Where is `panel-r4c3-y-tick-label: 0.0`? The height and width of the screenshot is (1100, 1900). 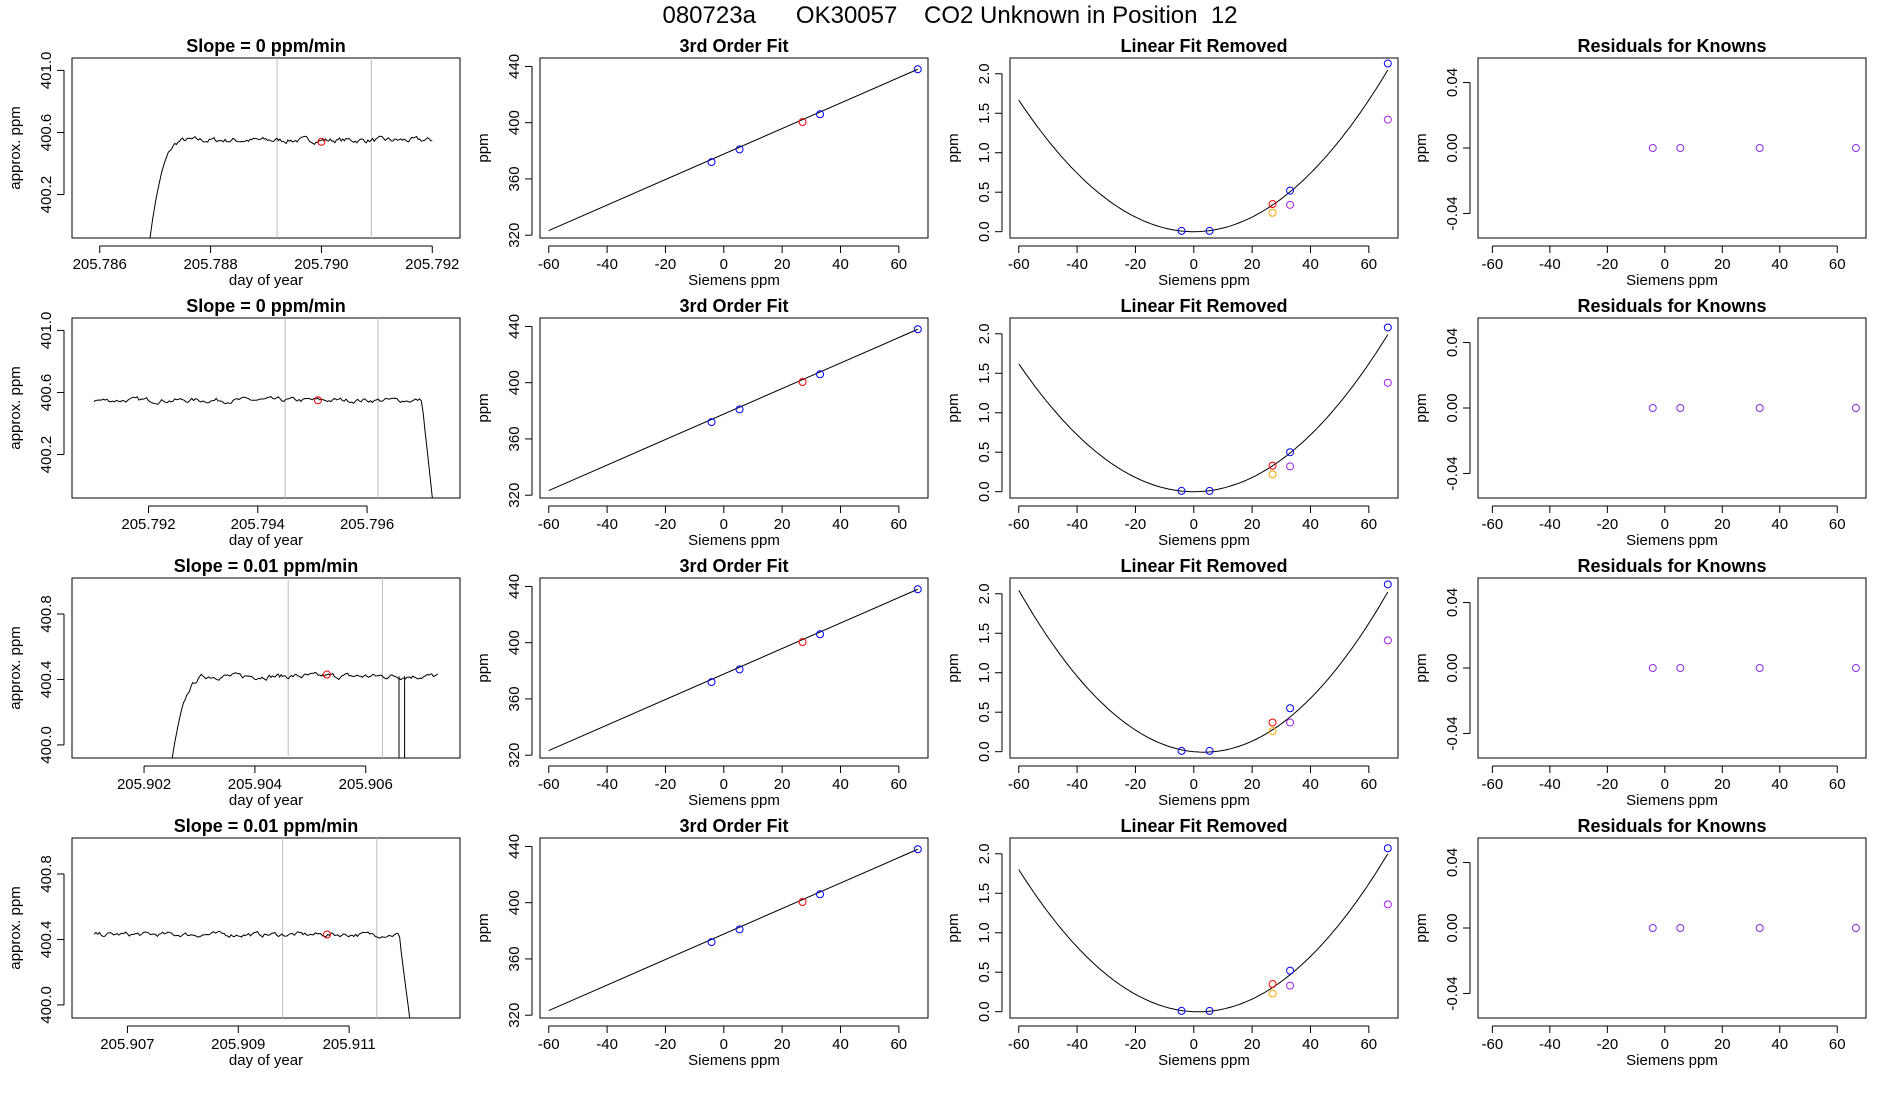
panel-r4c3-y-tick-label: 0.0 is located at coordinates (984, 1011).